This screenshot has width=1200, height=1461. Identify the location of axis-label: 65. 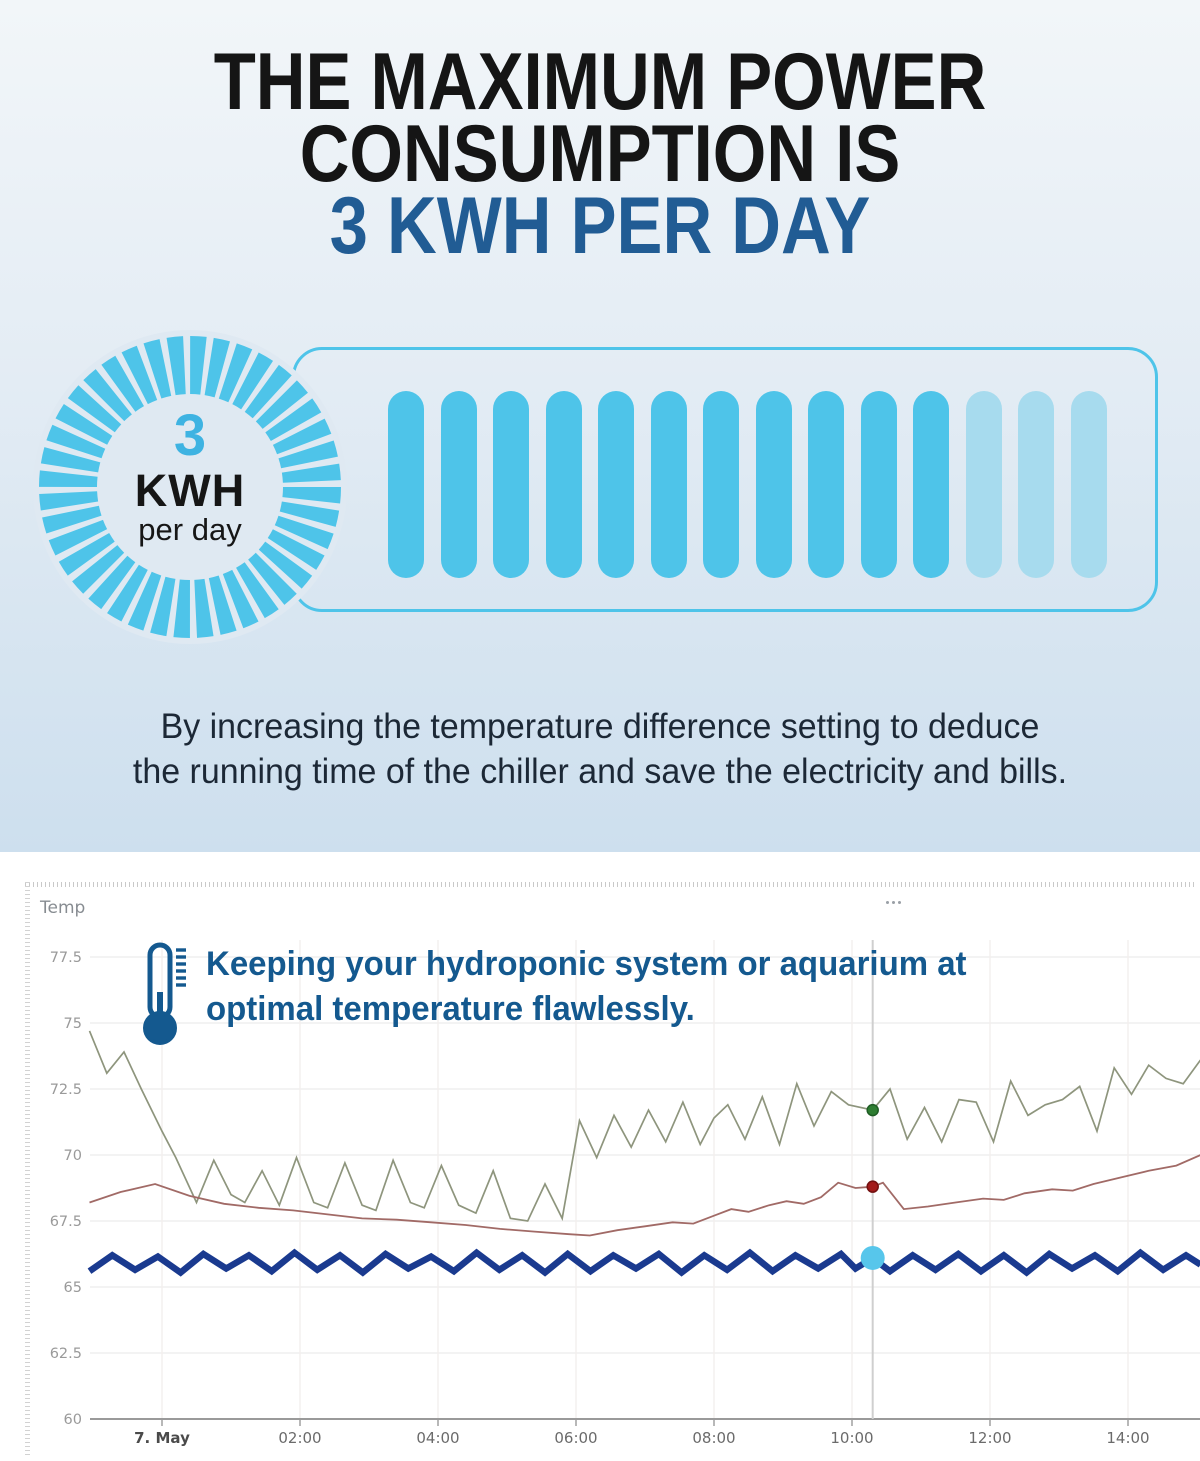
(73, 1288).